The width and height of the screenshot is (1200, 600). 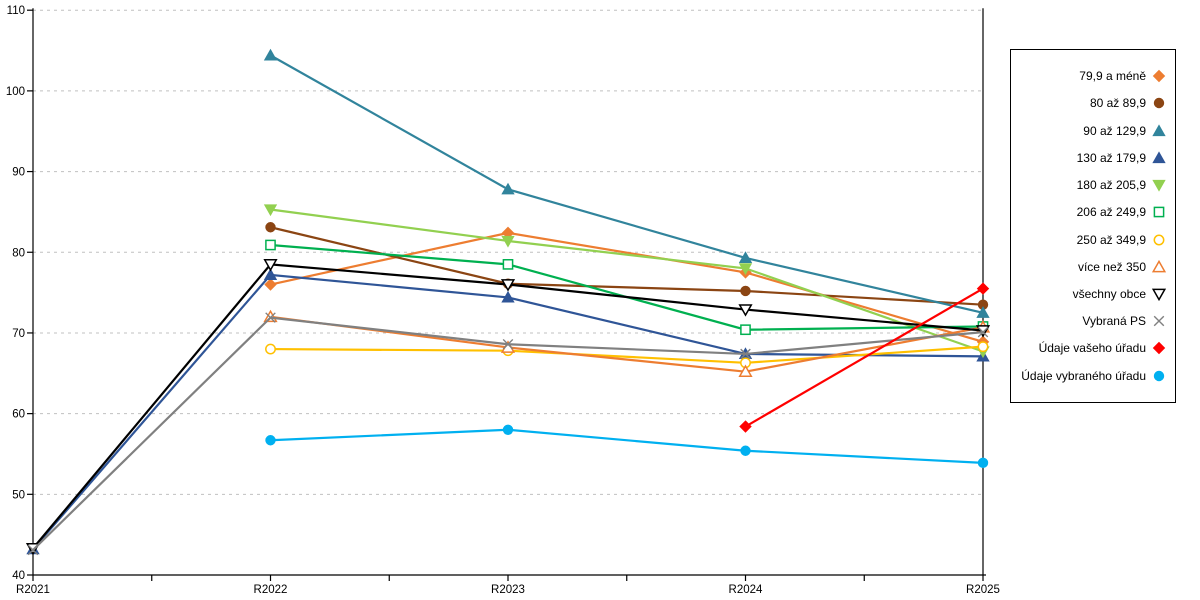 What do you see at coordinates (746, 590) in the screenshot?
I see `x-tick-label: R2024` at bounding box center [746, 590].